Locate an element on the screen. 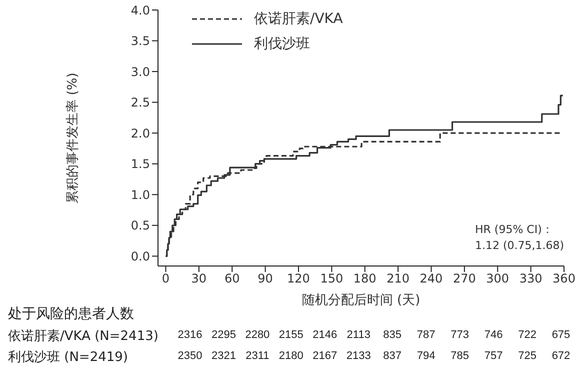 The width and height of the screenshot is (586, 375). y-tick-label: 1.0 is located at coordinates (140, 195).